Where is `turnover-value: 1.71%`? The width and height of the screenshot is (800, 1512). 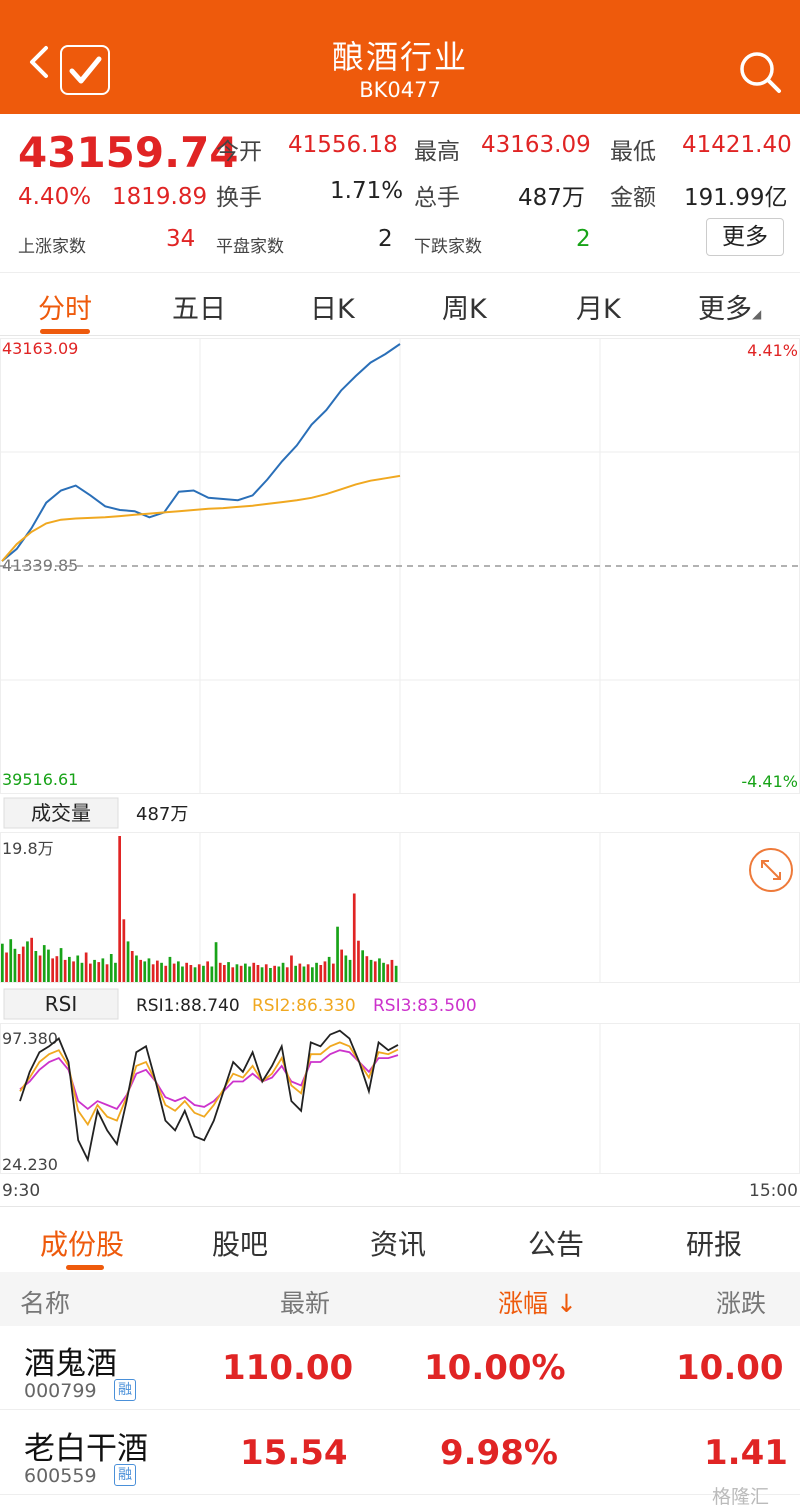
turnover-value: 1.71% is located at coordinates (367, 191).